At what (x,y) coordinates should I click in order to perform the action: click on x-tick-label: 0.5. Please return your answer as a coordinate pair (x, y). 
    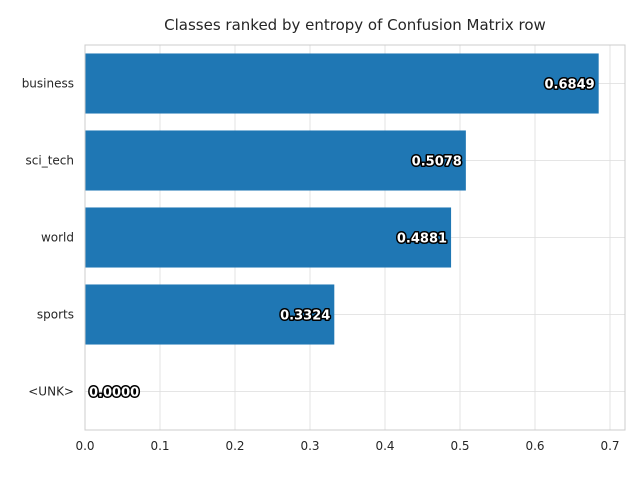
    Looking at the image, I should click on (459, 446).